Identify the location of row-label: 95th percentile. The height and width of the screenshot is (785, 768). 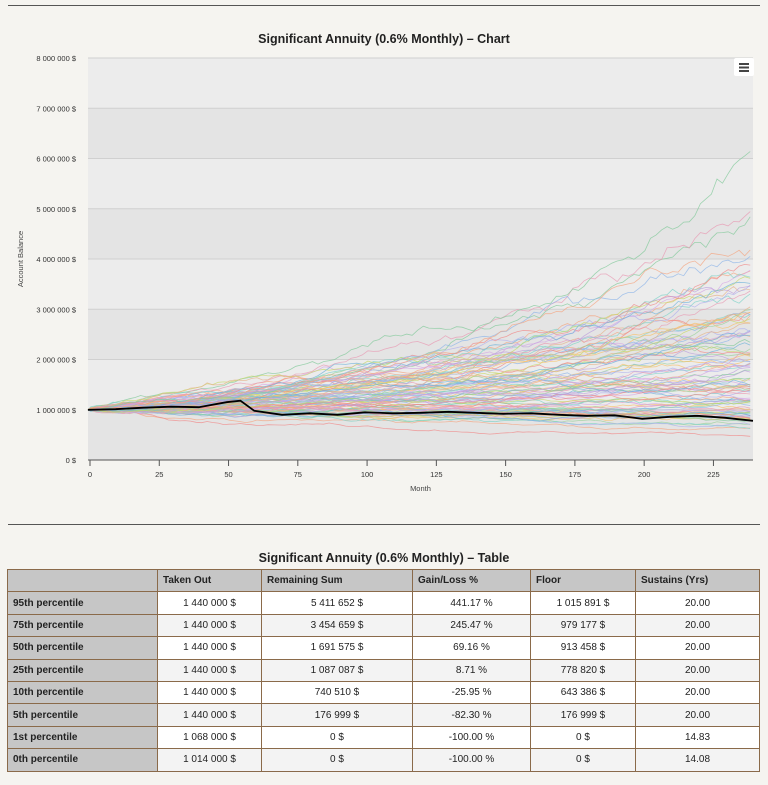
(82, 603).